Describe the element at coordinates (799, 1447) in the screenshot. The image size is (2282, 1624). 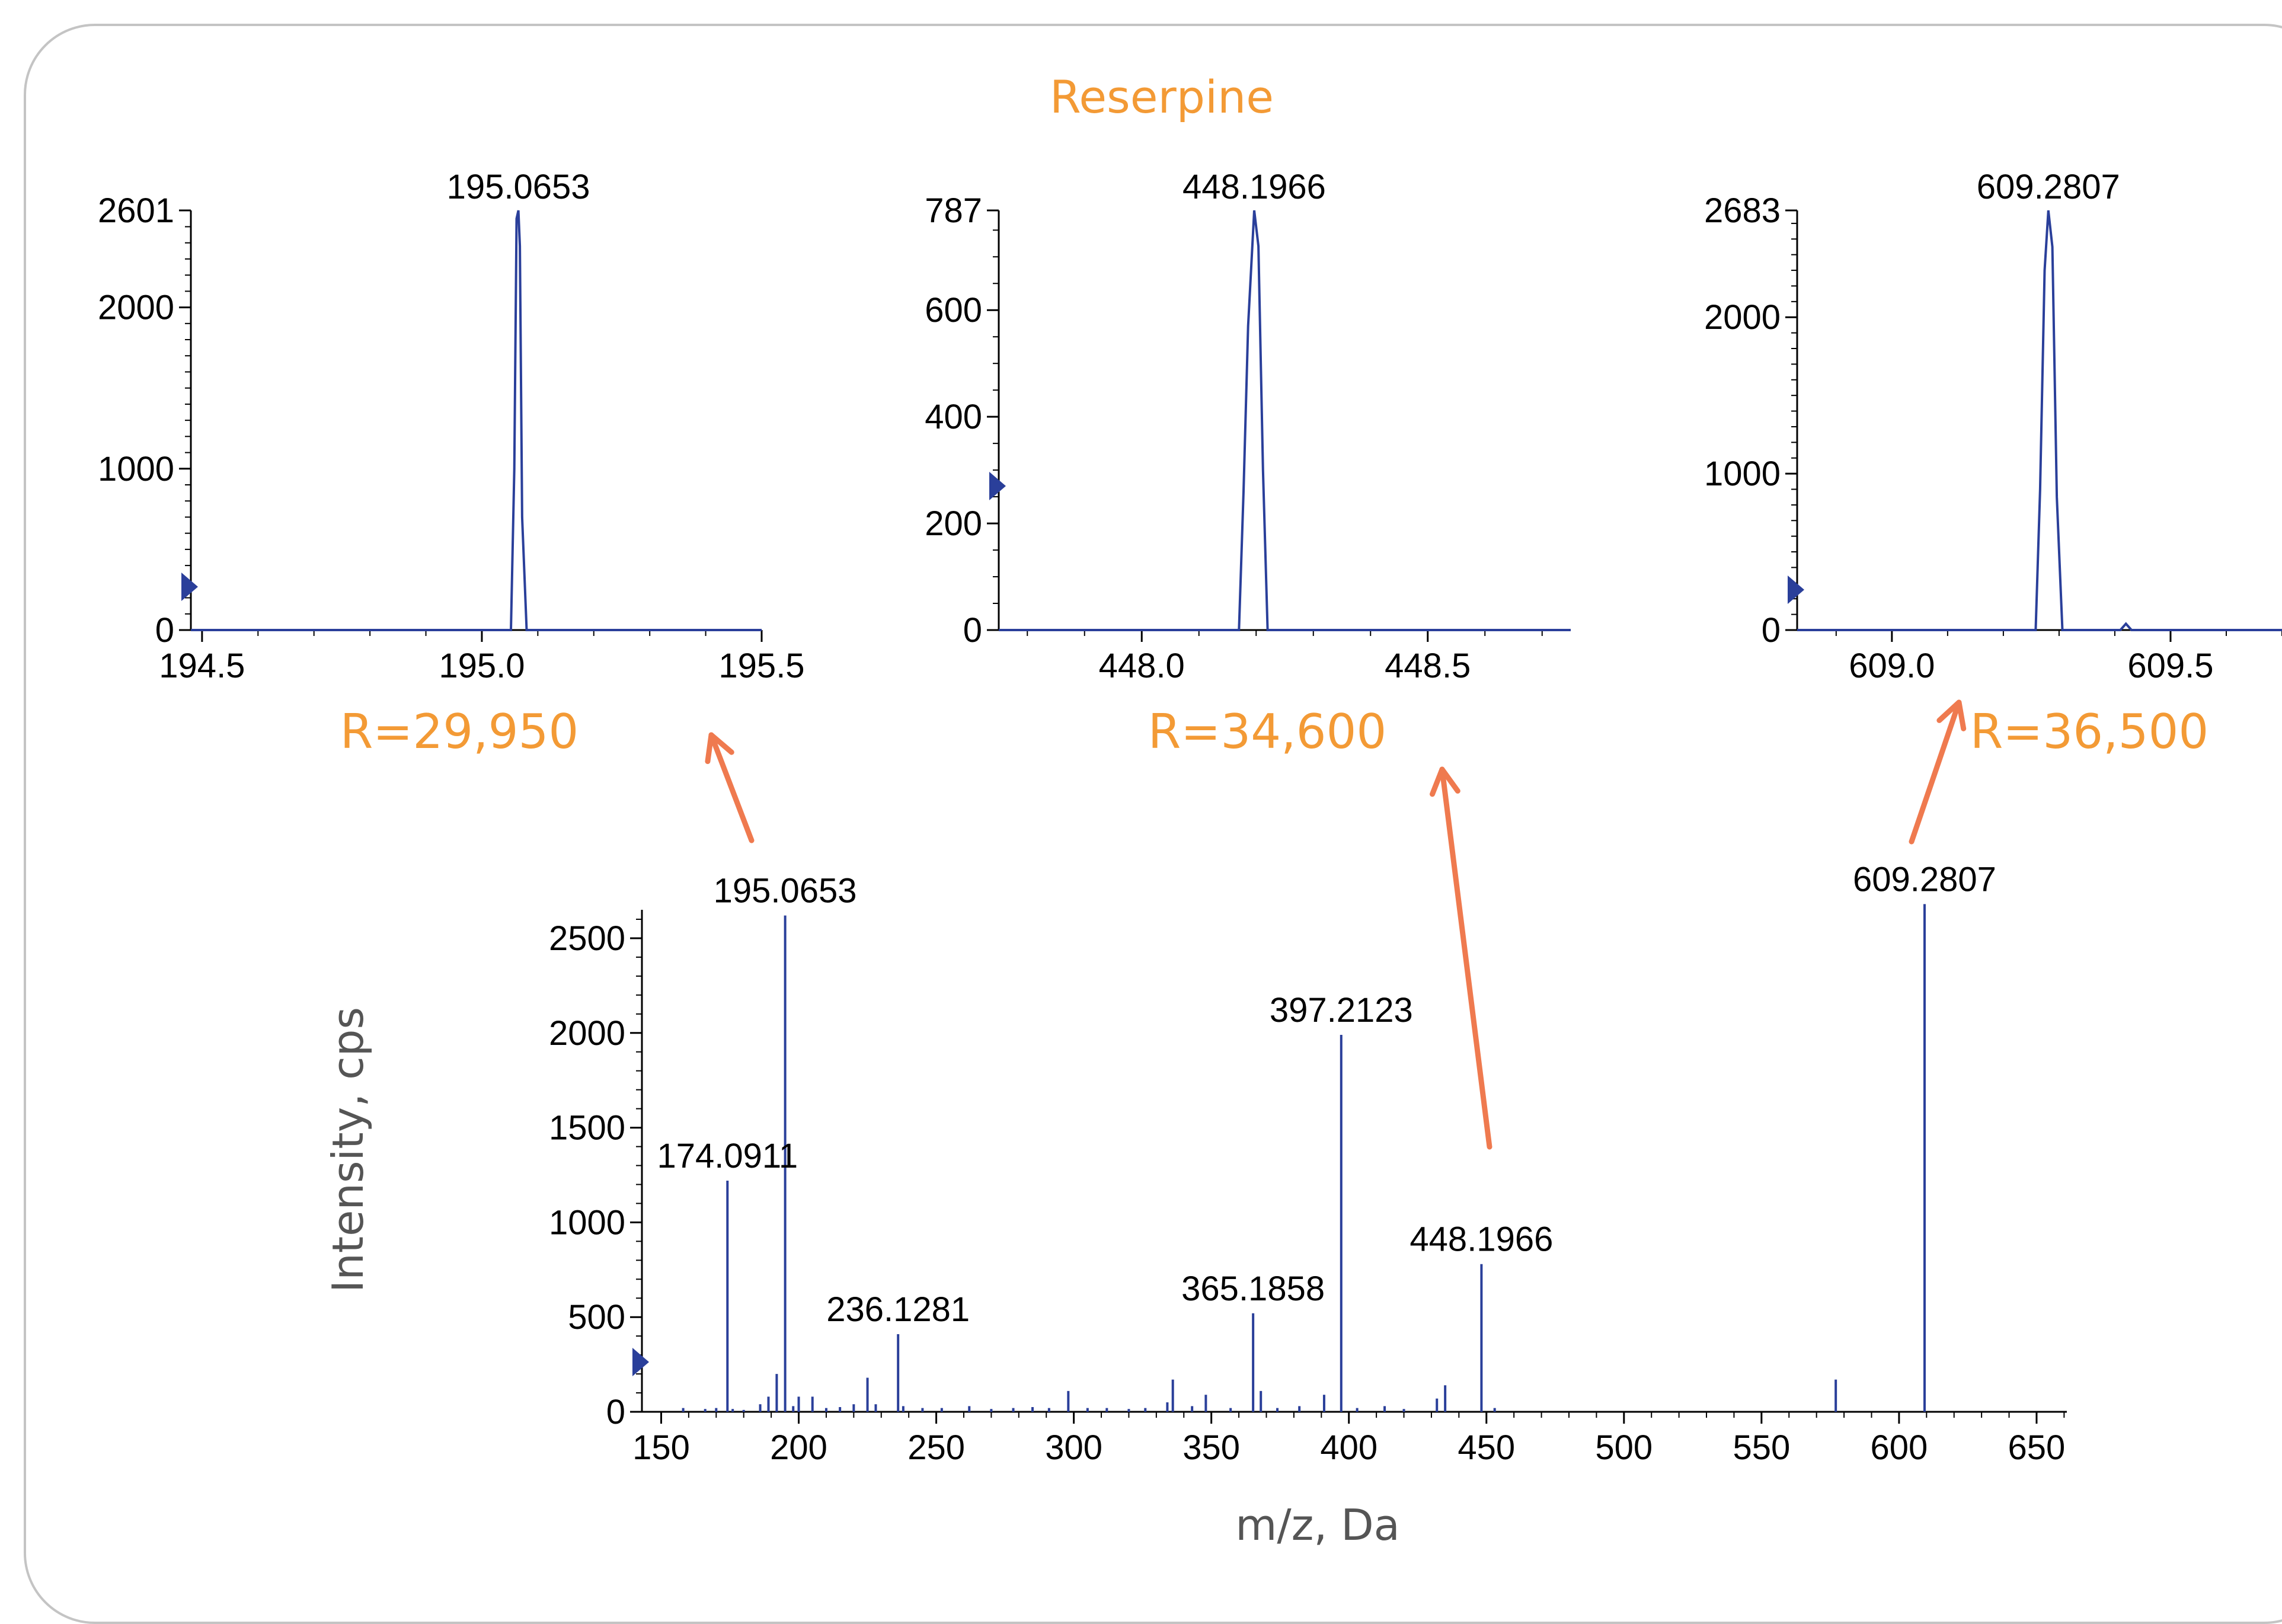
I see `x-tick-label: 200` at that location.